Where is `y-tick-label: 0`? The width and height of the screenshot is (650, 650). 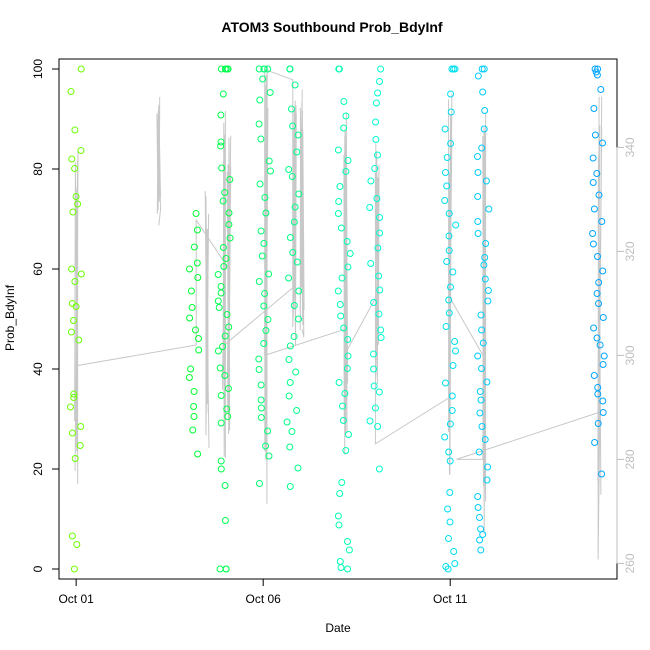
y-tick-label: 0 is located at coordinates (38, 568).